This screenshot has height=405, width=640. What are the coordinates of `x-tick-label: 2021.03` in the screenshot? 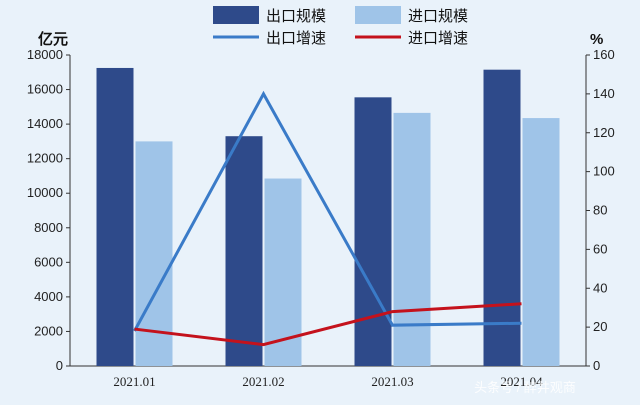 It's located at (392, 381).